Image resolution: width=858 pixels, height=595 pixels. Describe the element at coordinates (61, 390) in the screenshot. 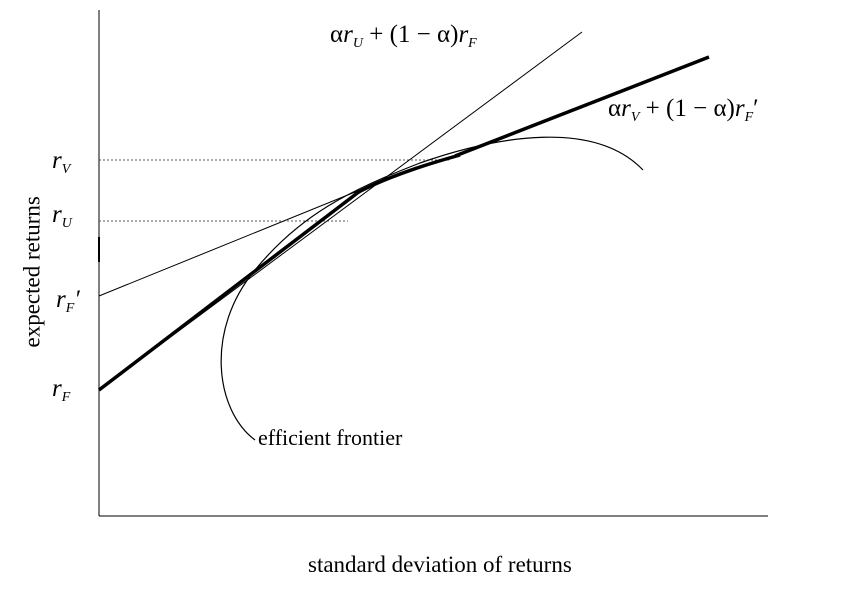

I see `tick-label-rF: rF` at that location.